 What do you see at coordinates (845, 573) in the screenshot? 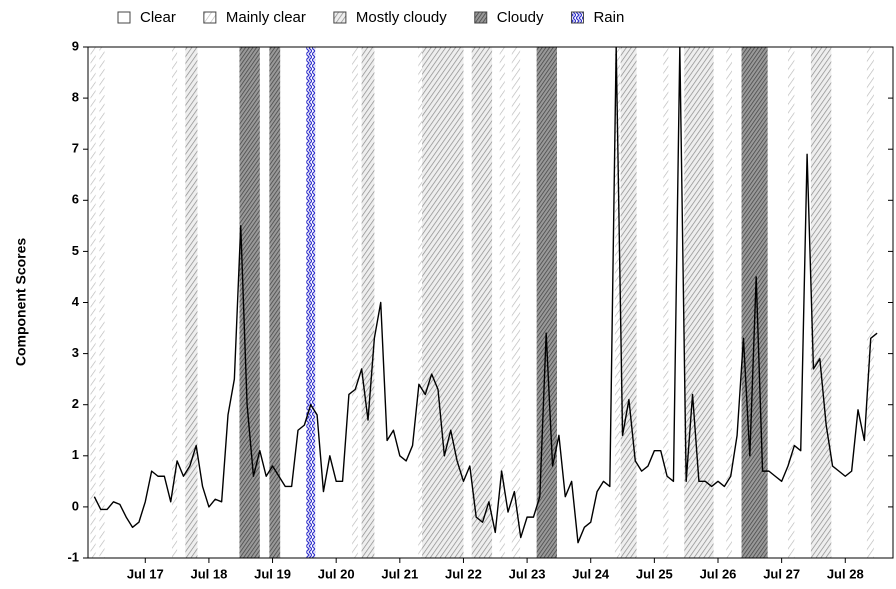
I see `x-tick-label: Jul 28` at bounding box center [845, 573].